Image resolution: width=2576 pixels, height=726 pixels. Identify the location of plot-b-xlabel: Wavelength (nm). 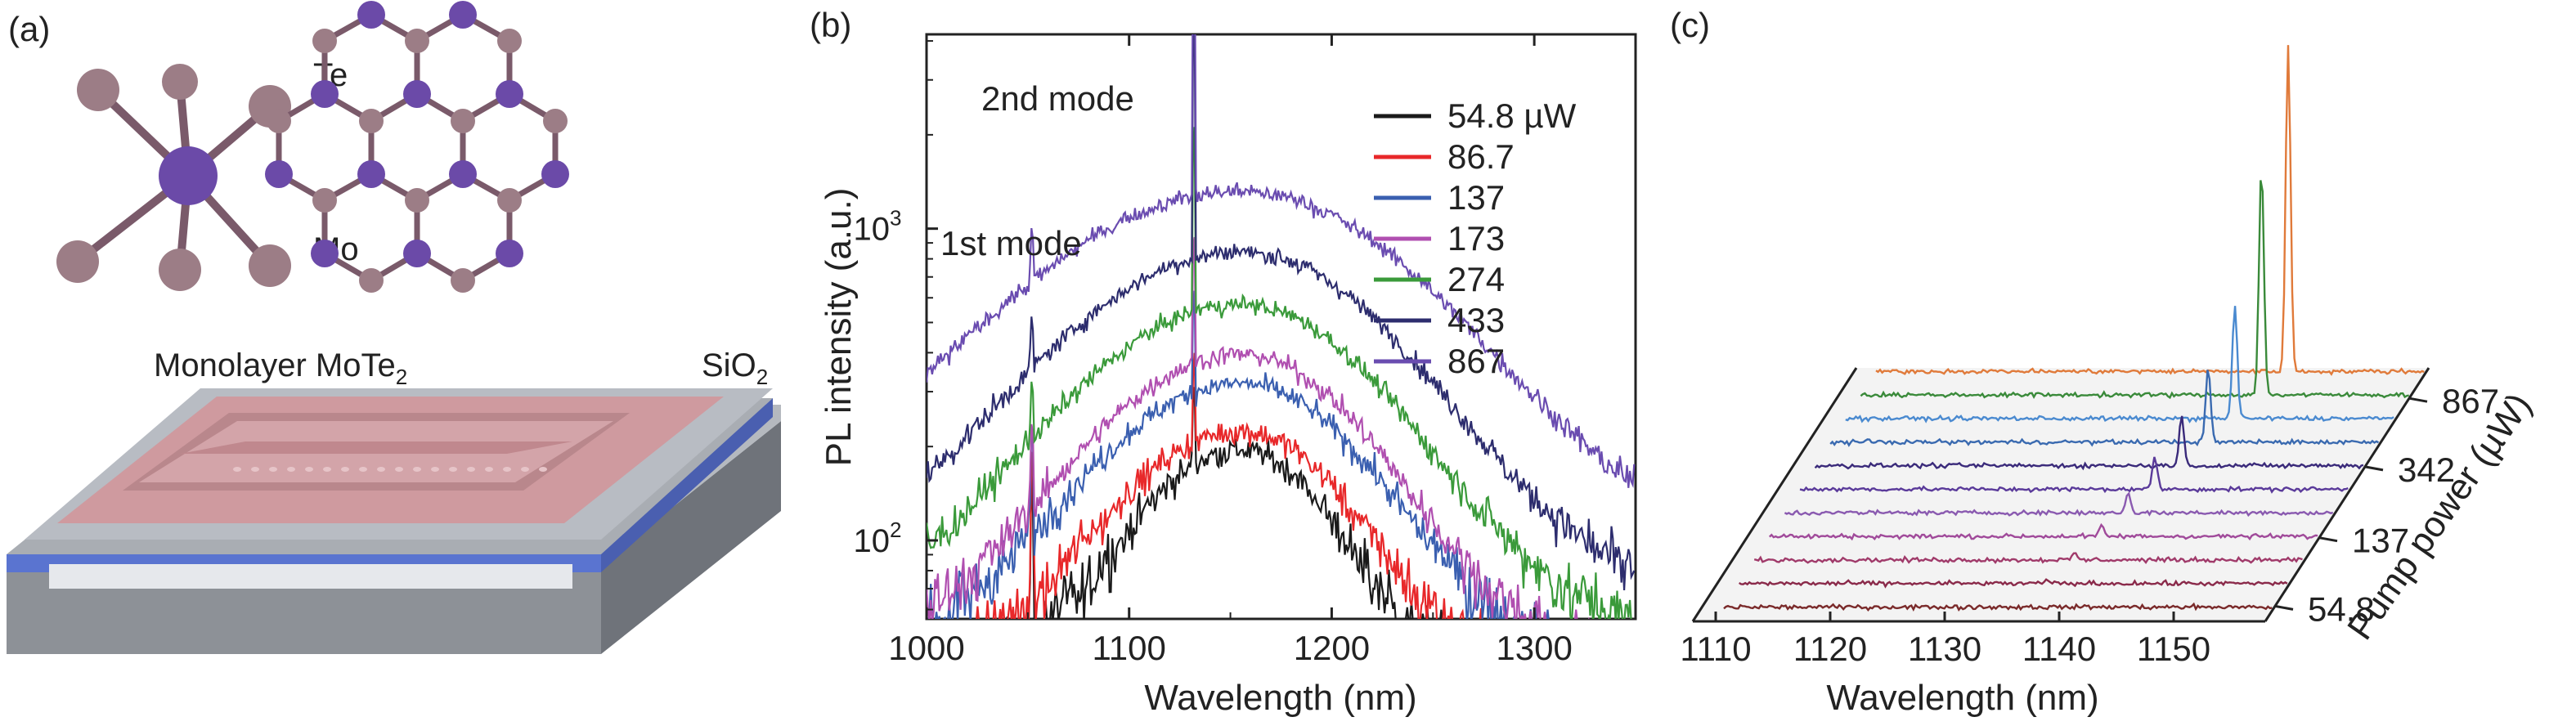
(1280, 698).